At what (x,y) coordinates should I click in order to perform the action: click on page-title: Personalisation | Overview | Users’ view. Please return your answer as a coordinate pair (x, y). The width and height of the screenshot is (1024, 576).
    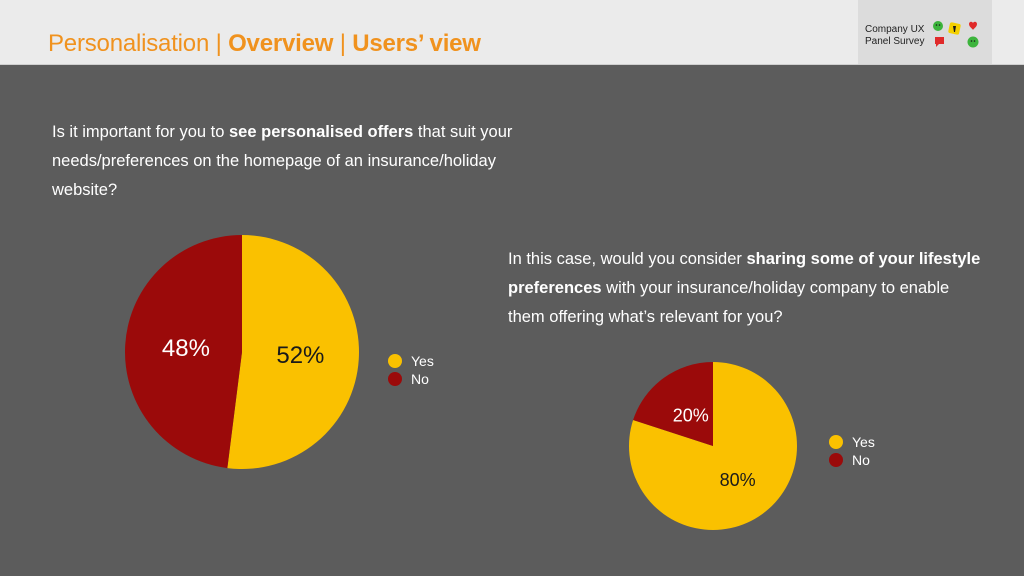
    Looking at the image, I should click on (264, 44).